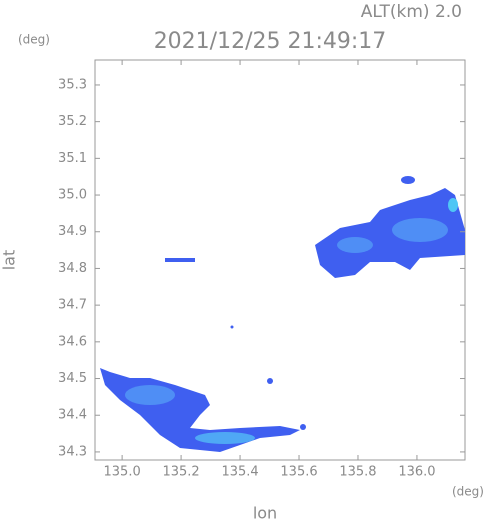  What do you see at coordinates (416, 472) in the screenshot?
I see `x-tick-label: 136.0` at bounding box center [416, 472].